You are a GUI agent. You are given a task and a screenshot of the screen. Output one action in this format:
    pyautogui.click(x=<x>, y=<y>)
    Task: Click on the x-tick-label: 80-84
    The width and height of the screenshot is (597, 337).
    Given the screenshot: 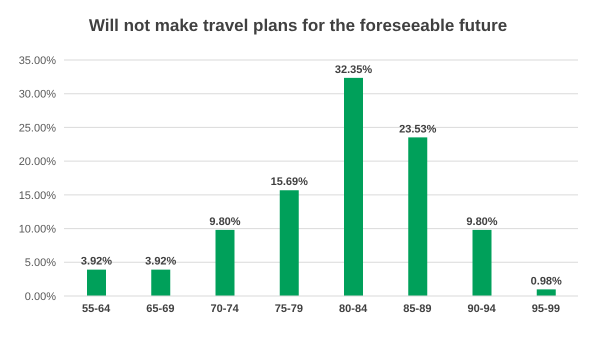 What is the action you would take?
    pyautogui.click(x=353, y=308)
    